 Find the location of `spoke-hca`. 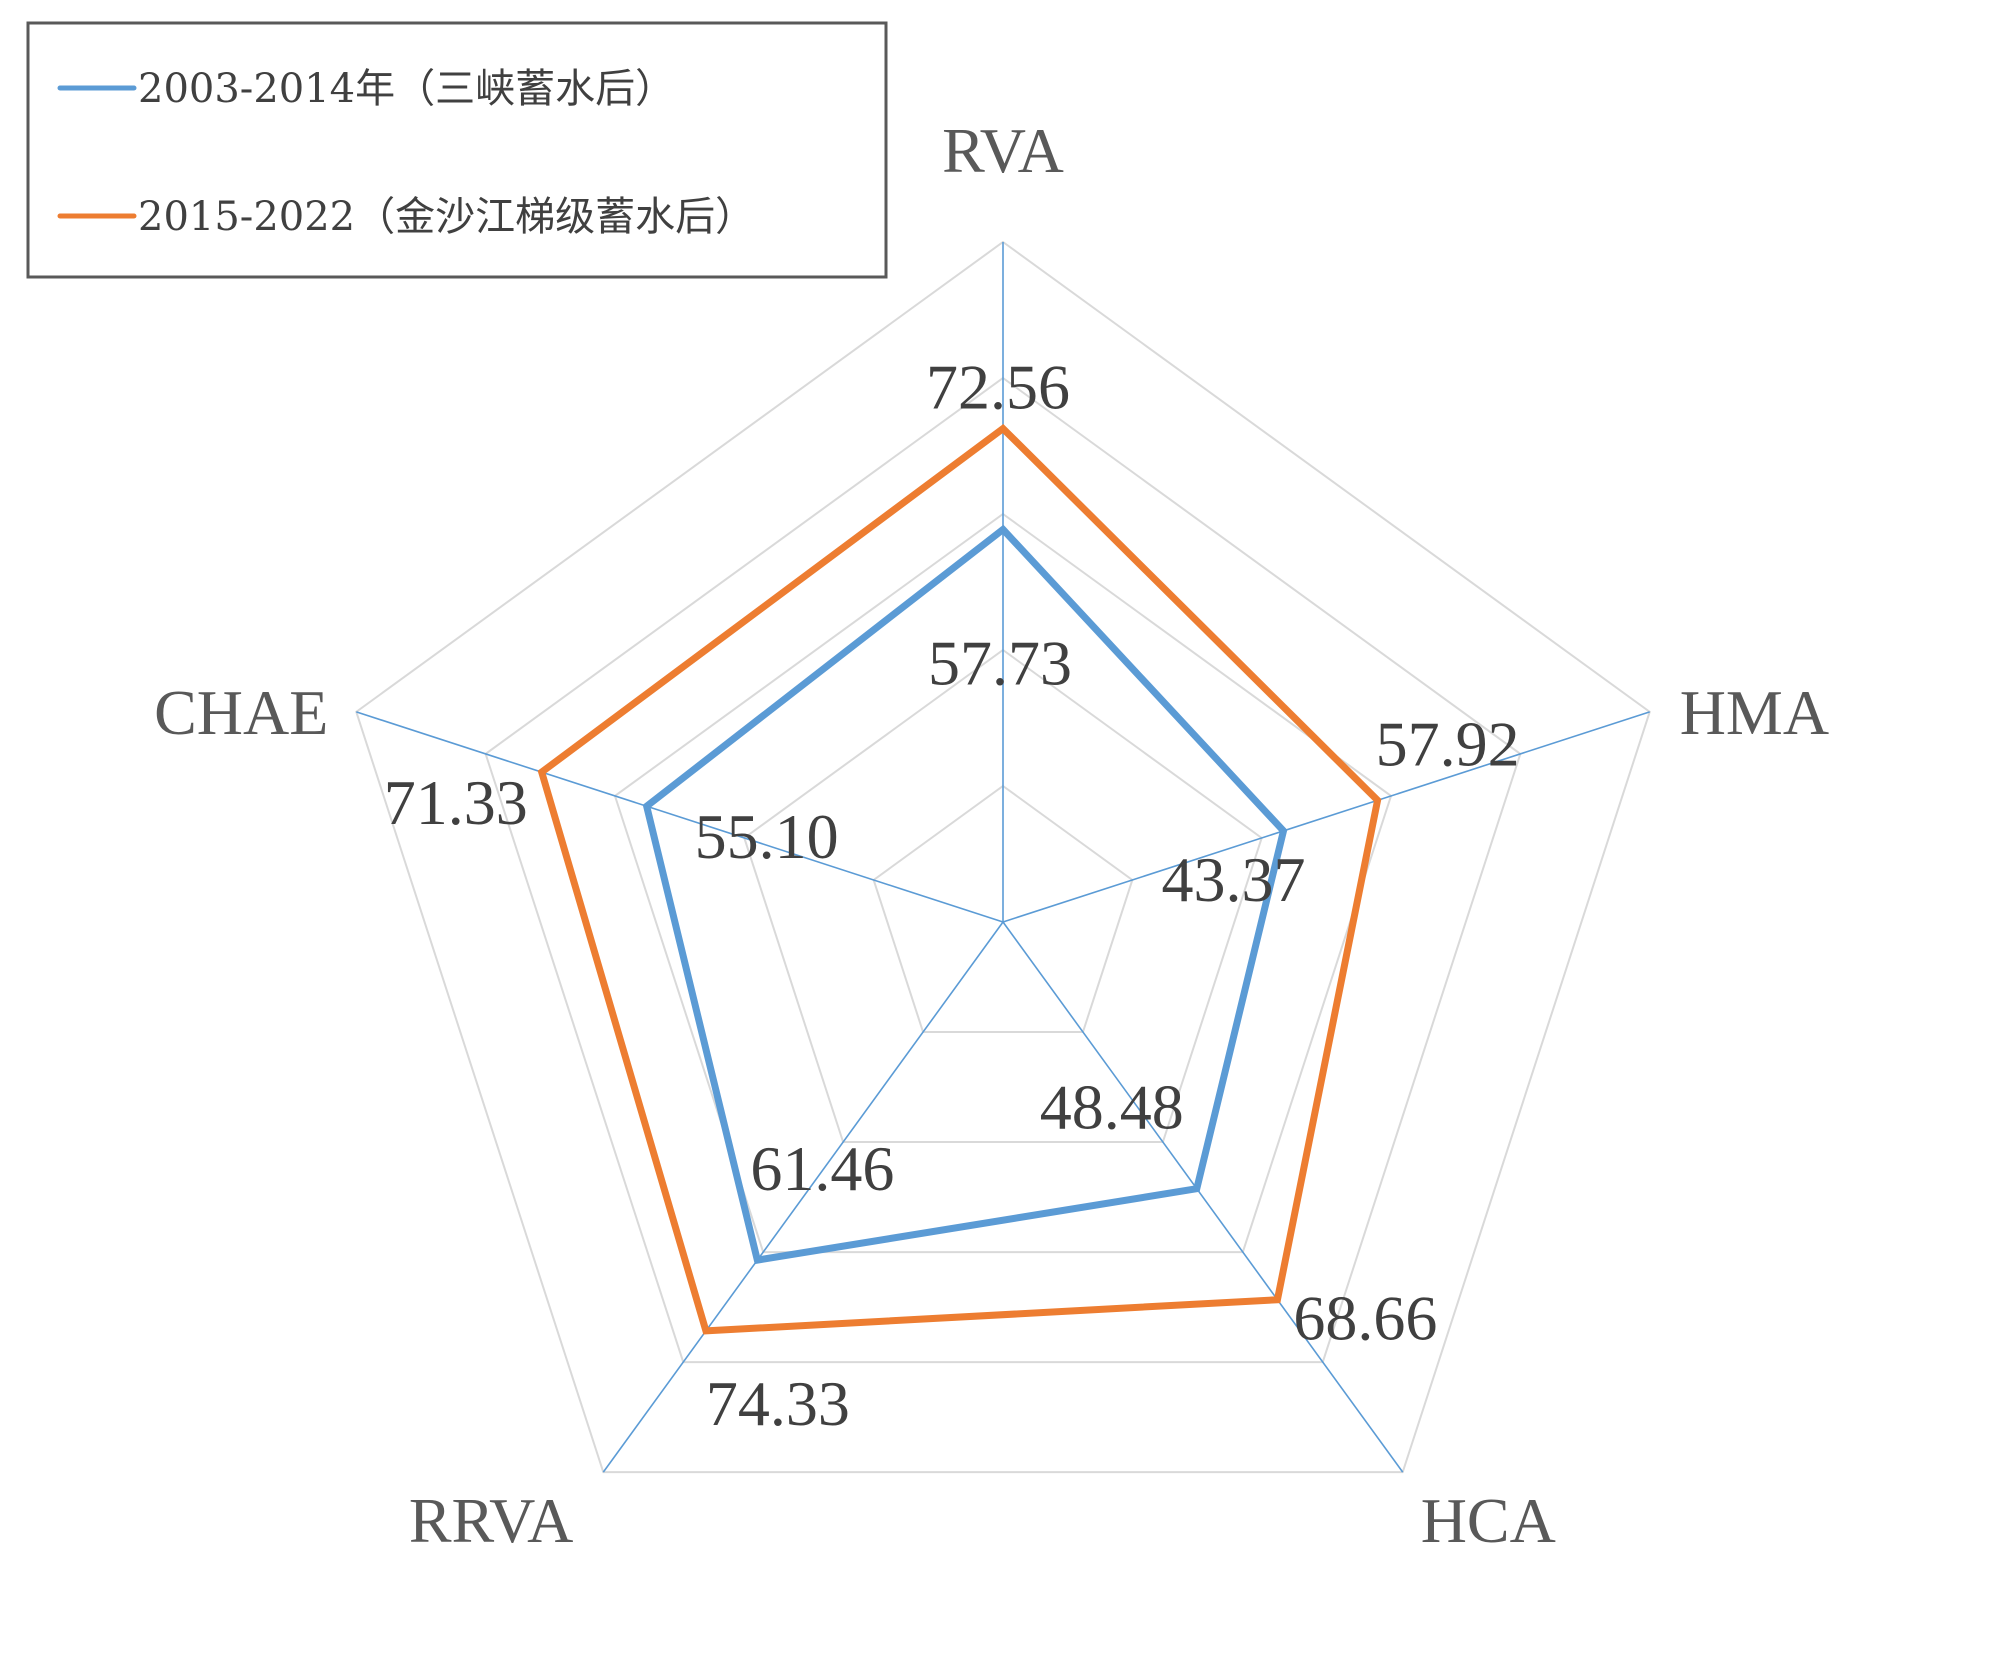

spoke-hca is located at coordinates (1203, 1197).